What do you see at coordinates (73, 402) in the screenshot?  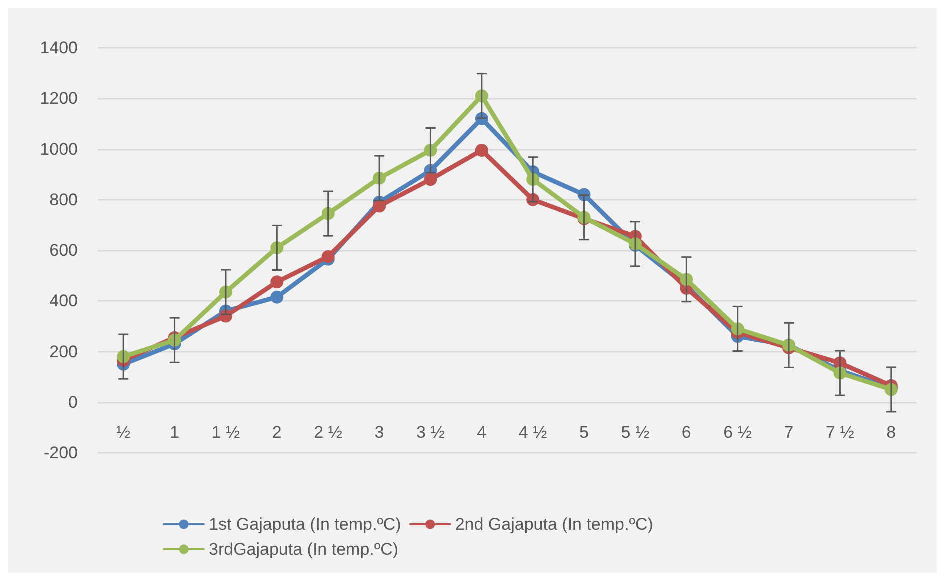 I see `y-tick-label: 0` at bounding box center [73, 402].